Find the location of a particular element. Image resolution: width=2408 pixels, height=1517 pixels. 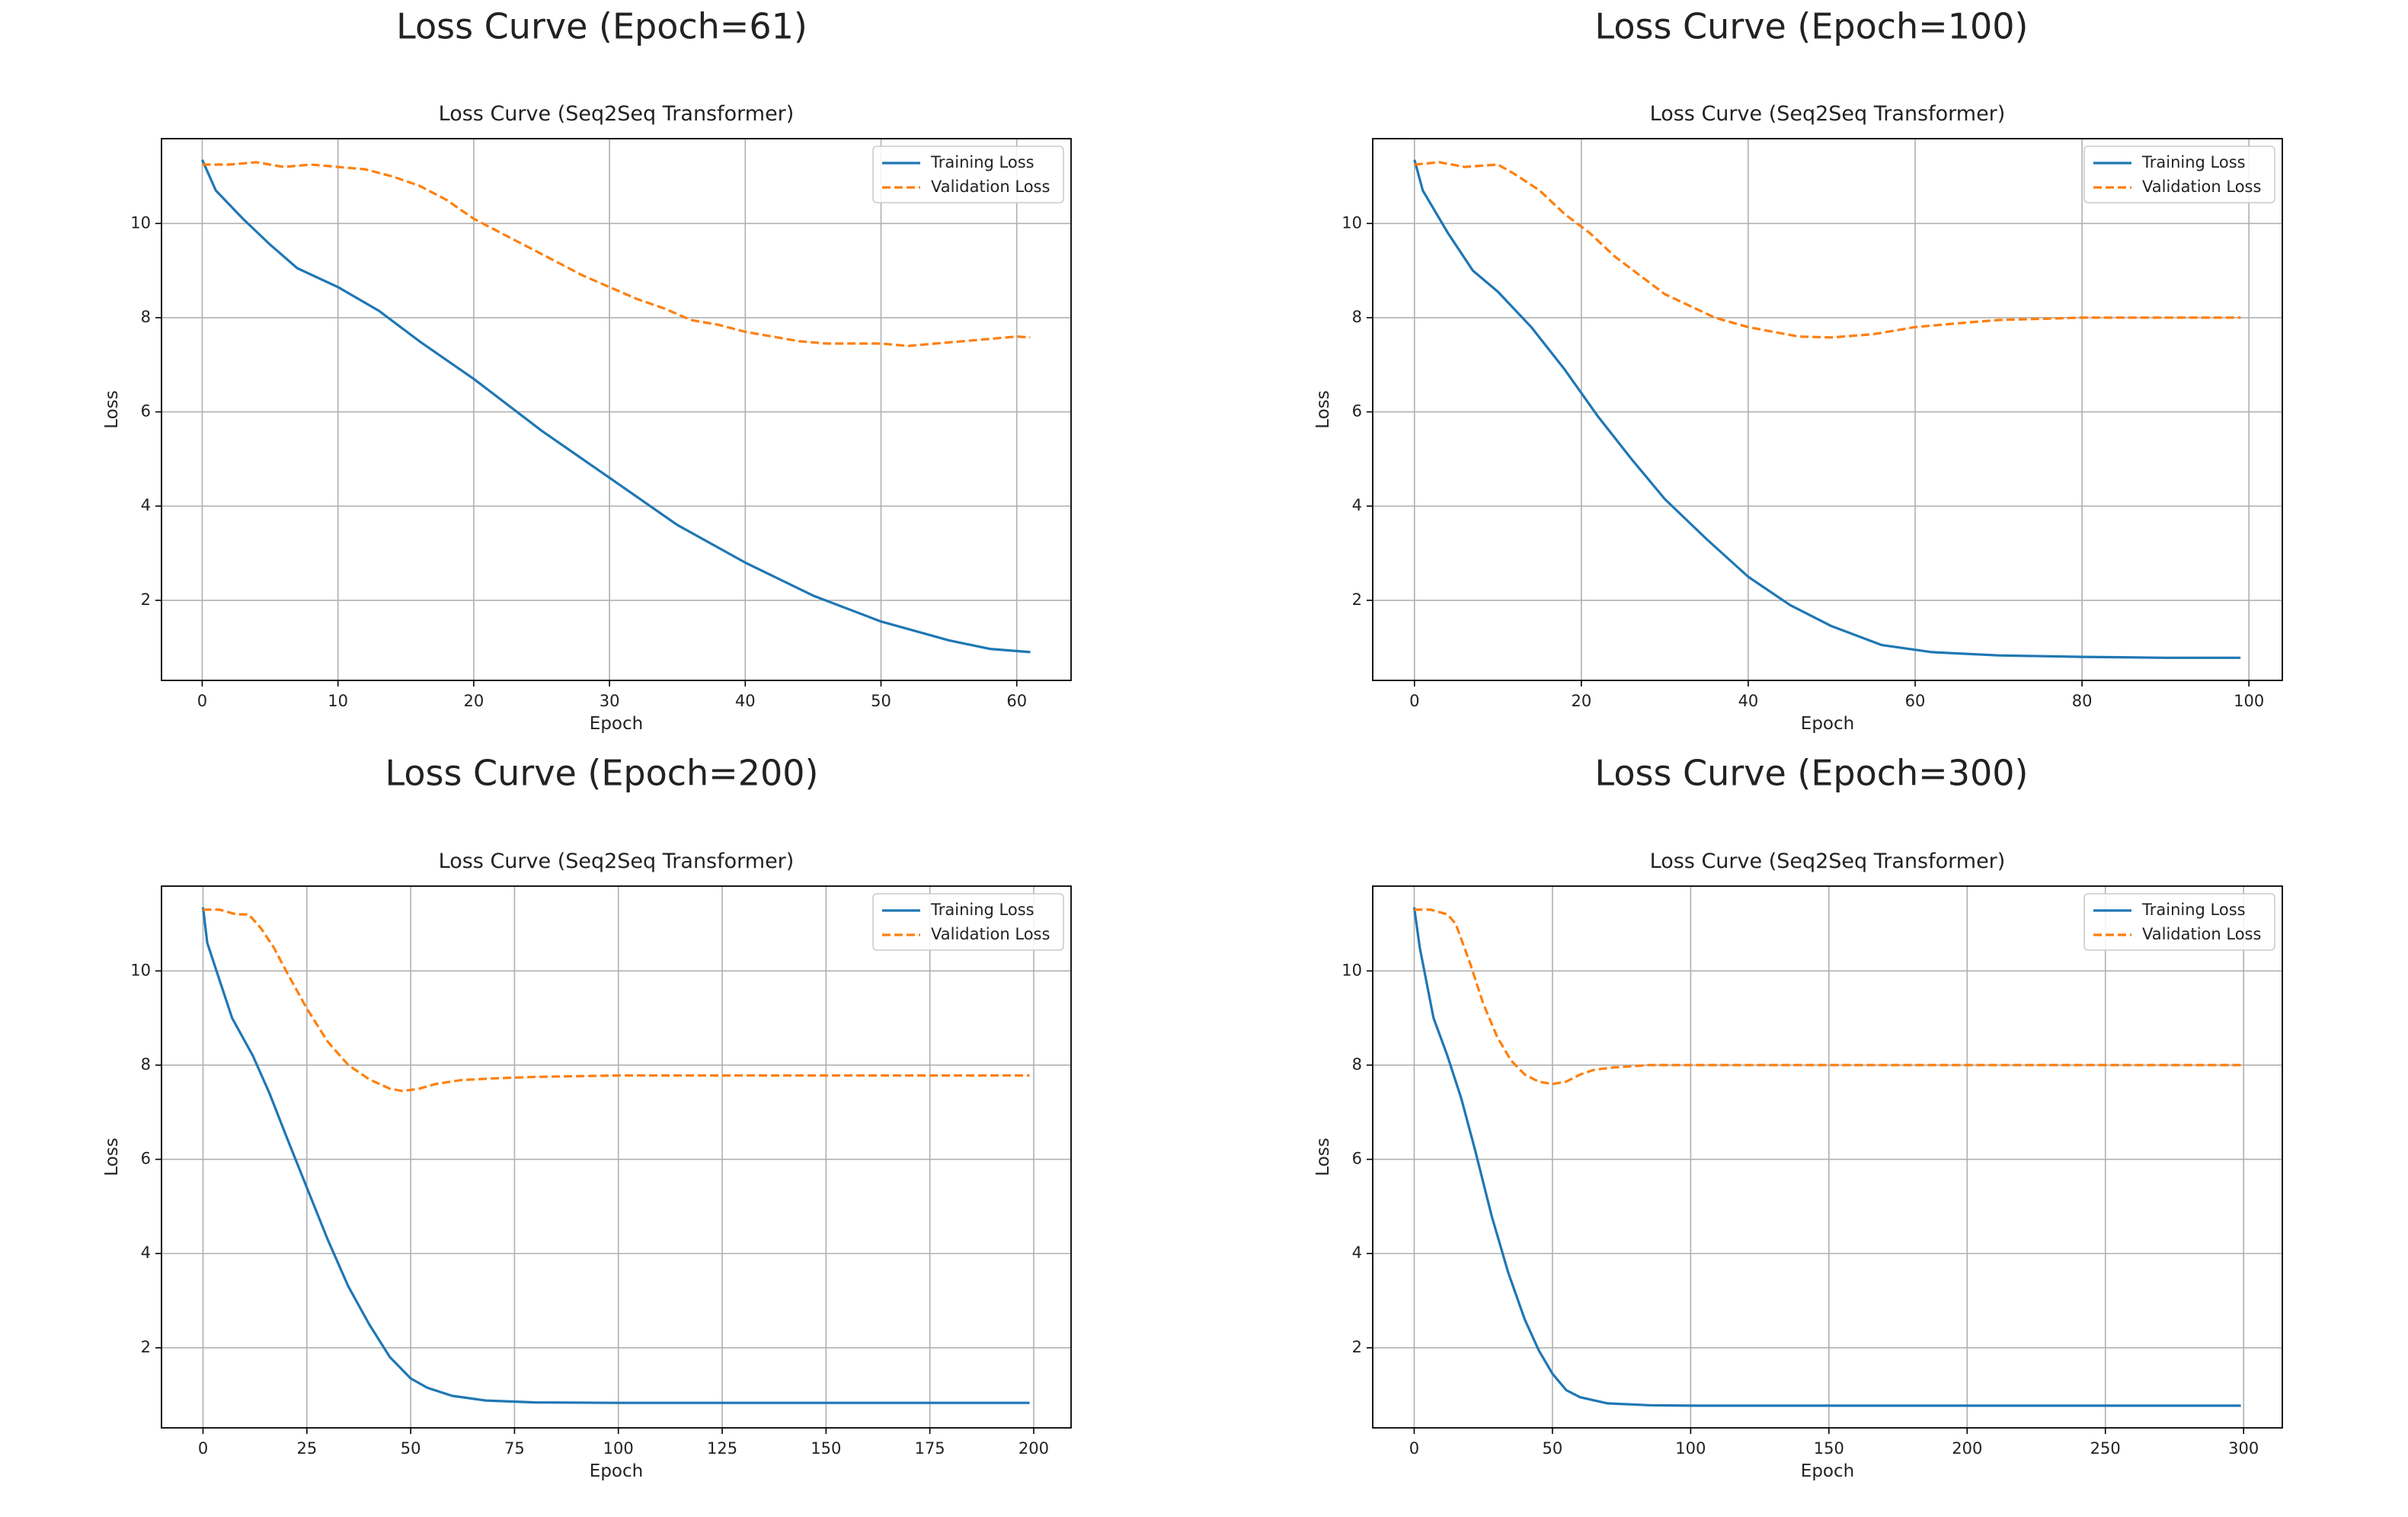

x-tick-label: 80 is located at coordinates (2082, 701).